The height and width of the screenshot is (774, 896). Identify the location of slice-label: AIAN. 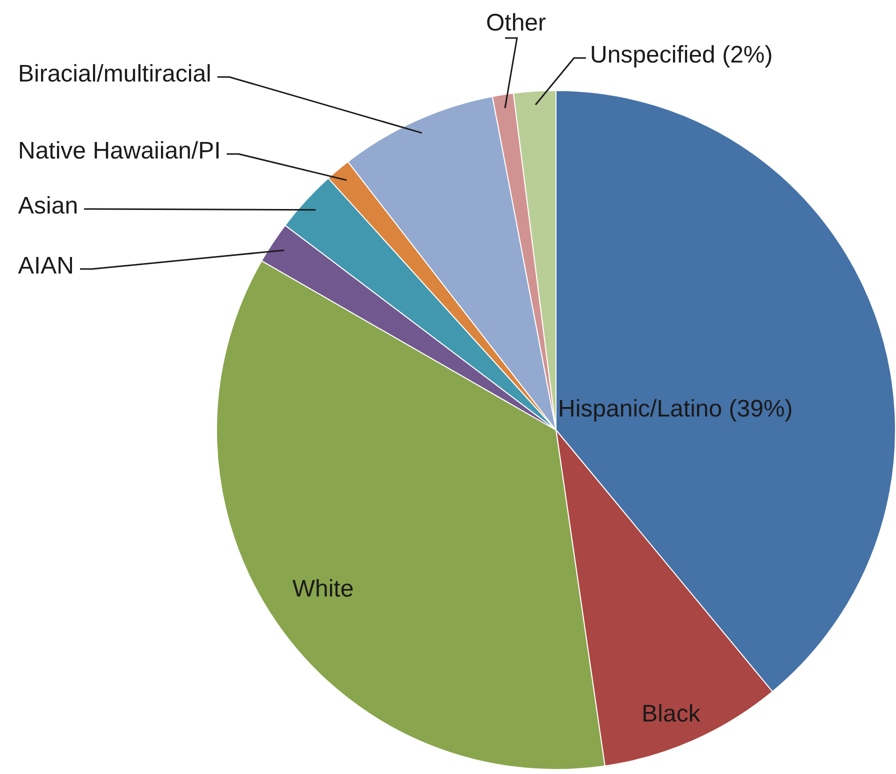
(46, 266).